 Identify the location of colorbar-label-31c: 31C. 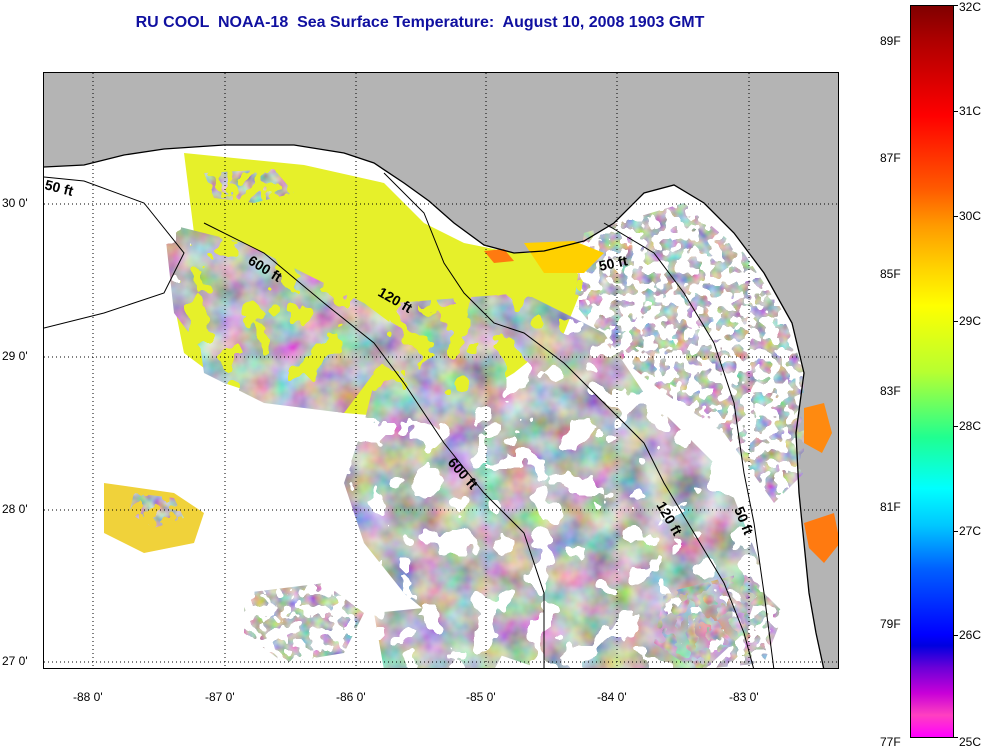
(970, 111).